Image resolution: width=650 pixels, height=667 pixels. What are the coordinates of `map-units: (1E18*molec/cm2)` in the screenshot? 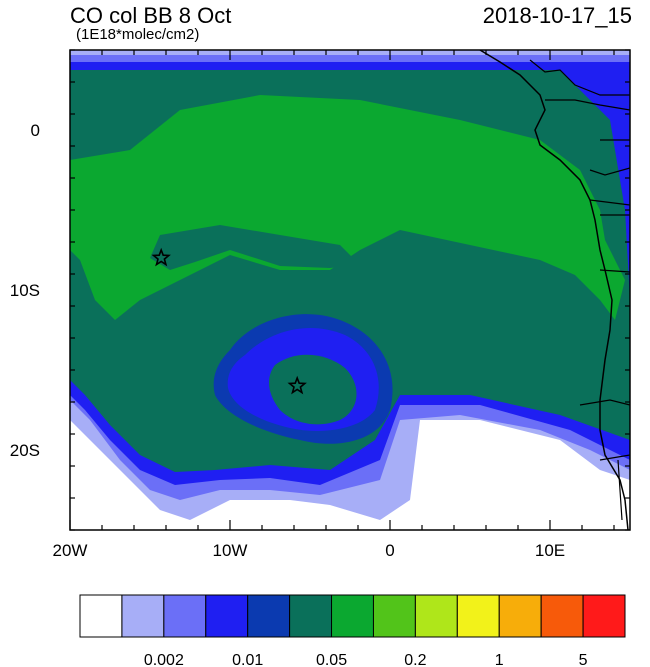 It's located at (138, 34).